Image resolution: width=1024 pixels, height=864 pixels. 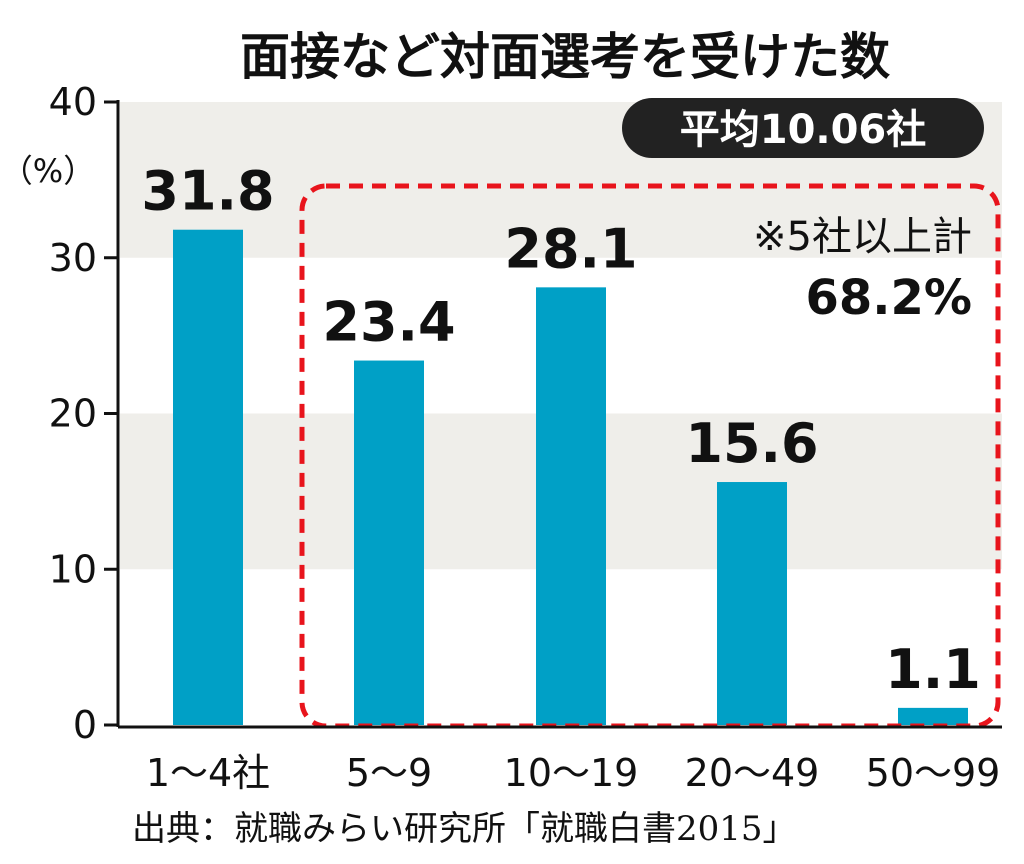 I want to click on annotation-label: ※5社以上計, so click(x=862, y=237).